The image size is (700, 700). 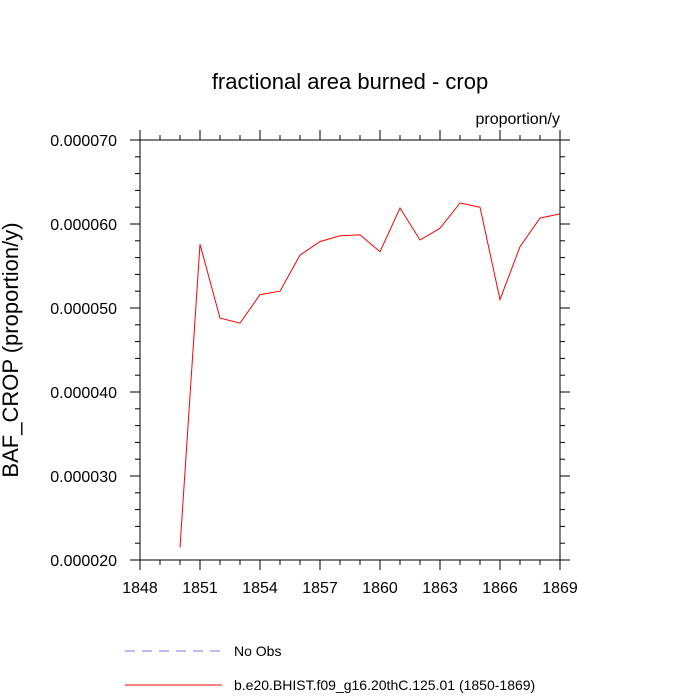 What do you see at coordinates (83, 309) in the screenshot?
I see `y-tick-label: 0.000050` at bounding box center [83, 309].